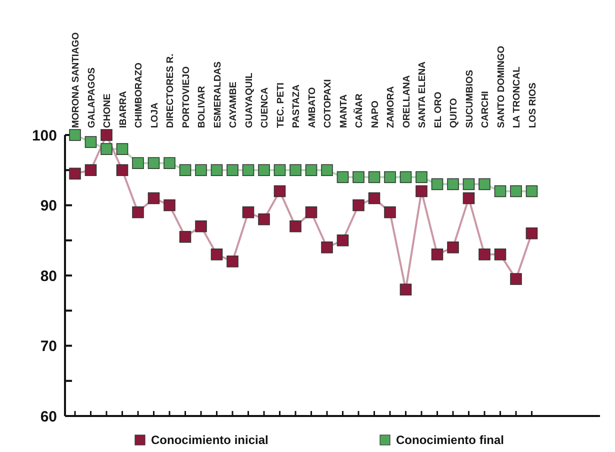  I want to click on x-tick-label: CARCHI, so click(485, 109).